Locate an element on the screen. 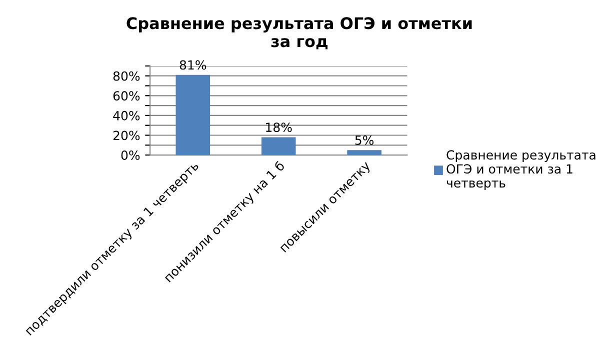 The image size is (605, 340). y-tick-label: 40% is located at coordinates (126, 115).